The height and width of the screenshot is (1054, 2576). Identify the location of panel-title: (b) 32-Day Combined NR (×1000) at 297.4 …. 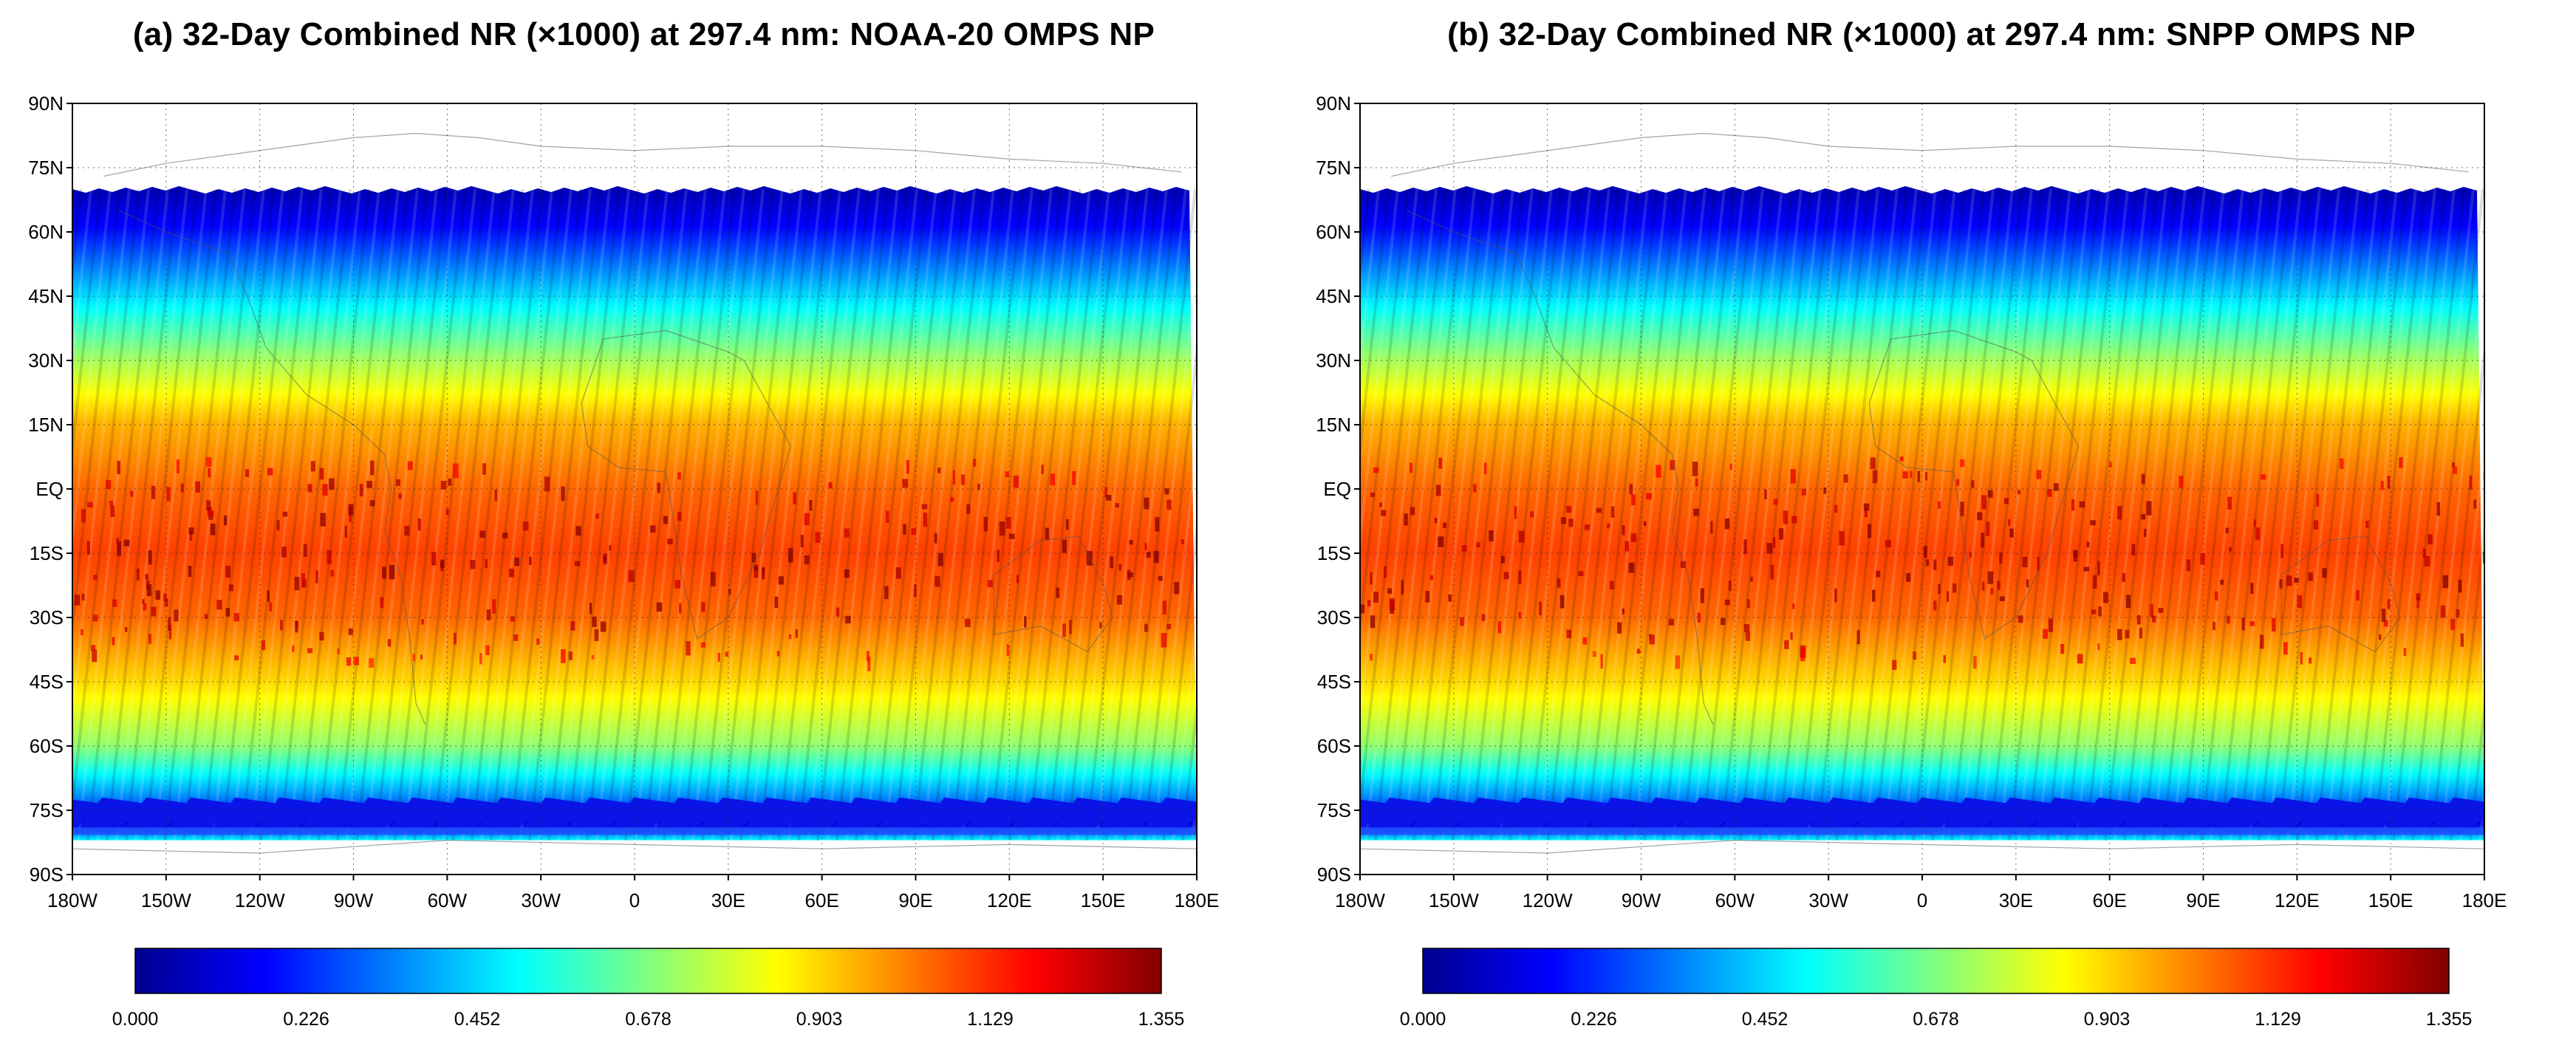
(1932, 34).